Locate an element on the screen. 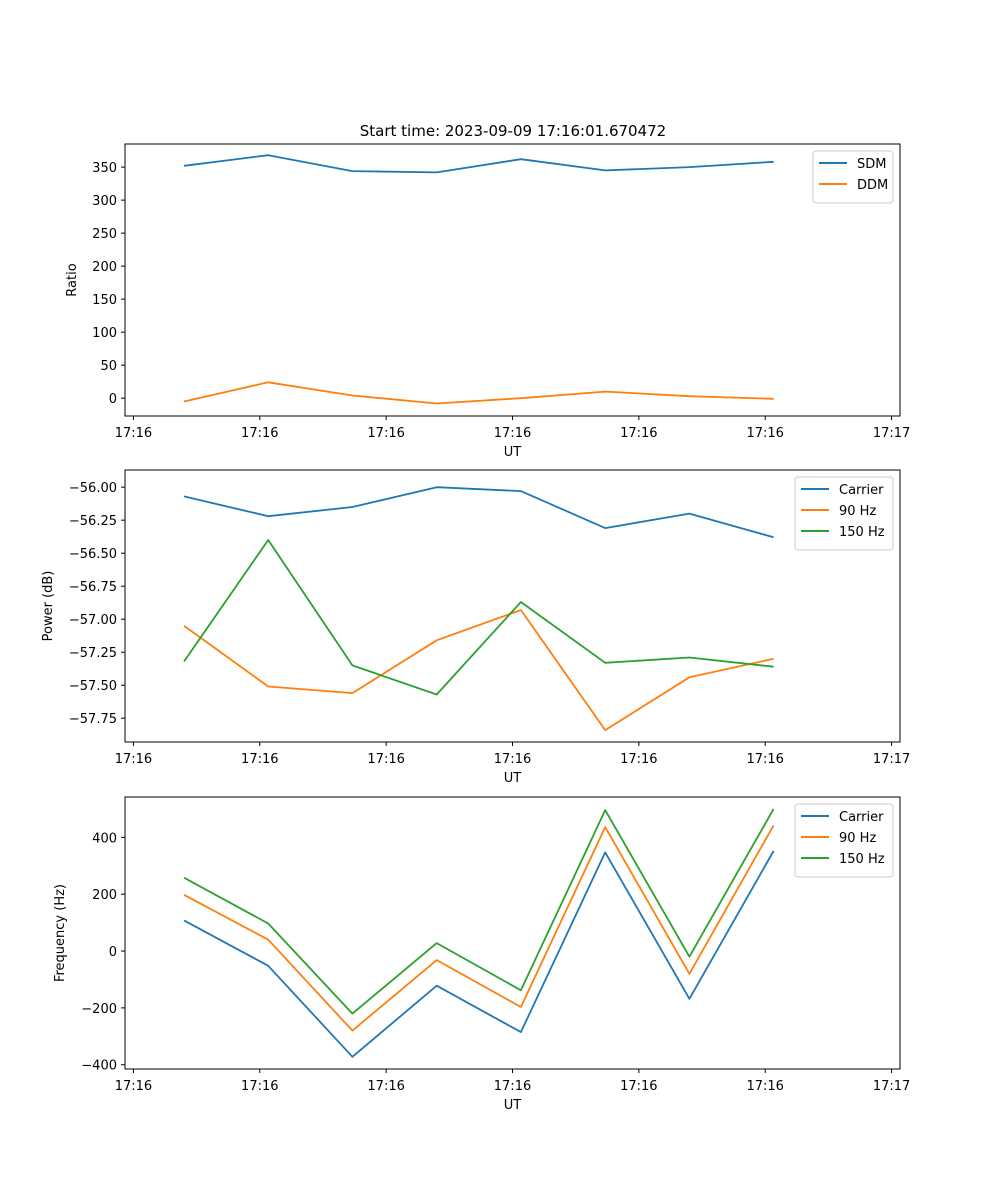 The height and width of the screenshot is (1200, 1000). y-tick-label: −200 is located at coordinates (99, 1009).